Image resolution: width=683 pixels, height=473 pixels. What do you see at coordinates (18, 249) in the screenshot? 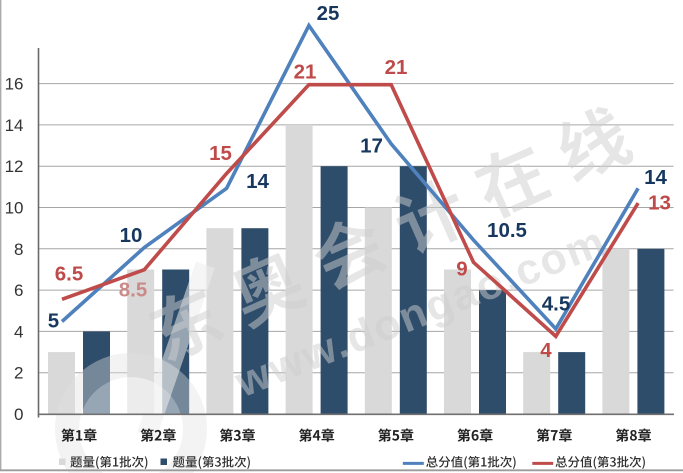
I see `svg-text: 8` at bounding box center [18, 249].